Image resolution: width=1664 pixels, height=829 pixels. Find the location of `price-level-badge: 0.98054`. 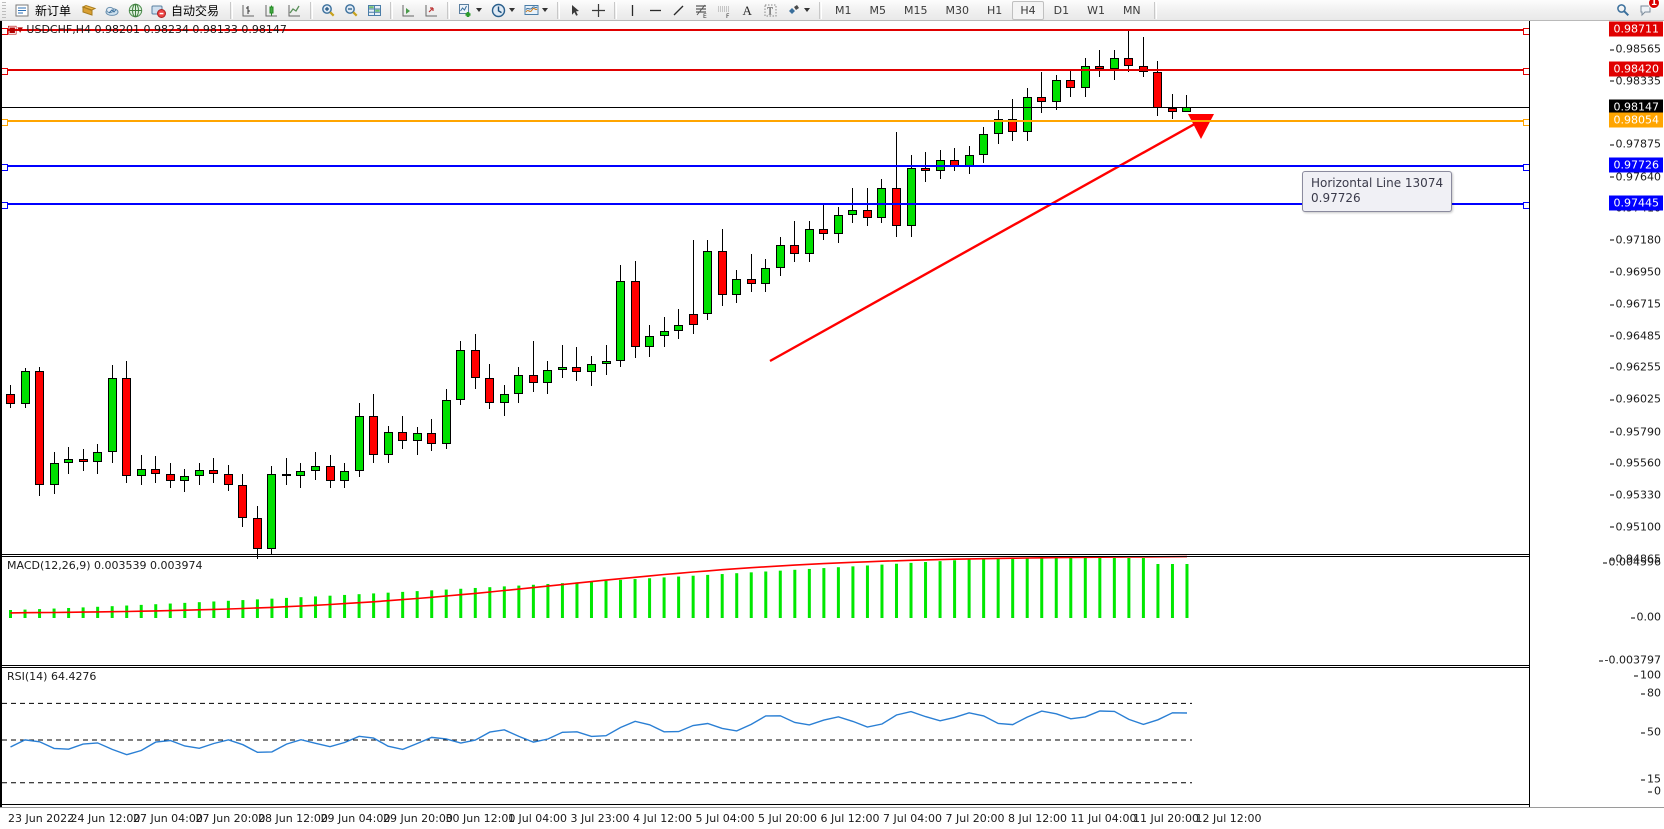

price-level-badge: 0.98054 is located at coordinates (1635, 120).